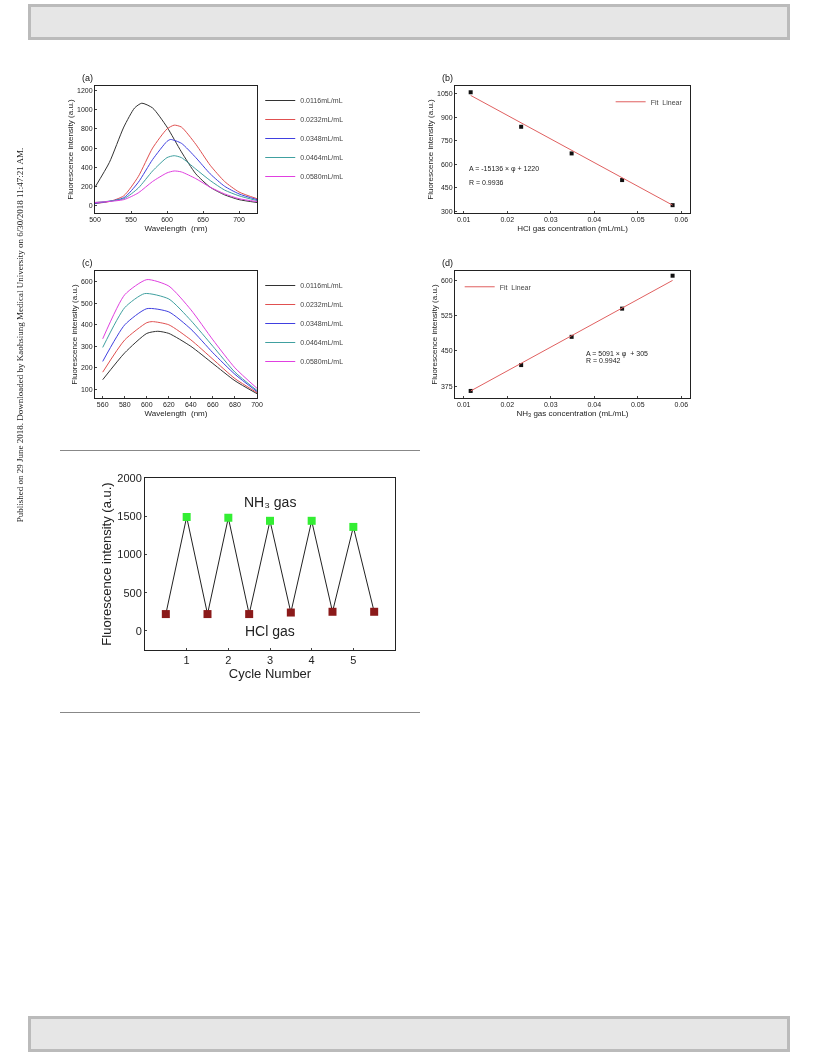 This screenshot has width=816, height=1056. What do you see at coordinates (270, 674) in the screenshot?
I see `x-axis-title: Cycle Number` at bounding box center [270, 674].